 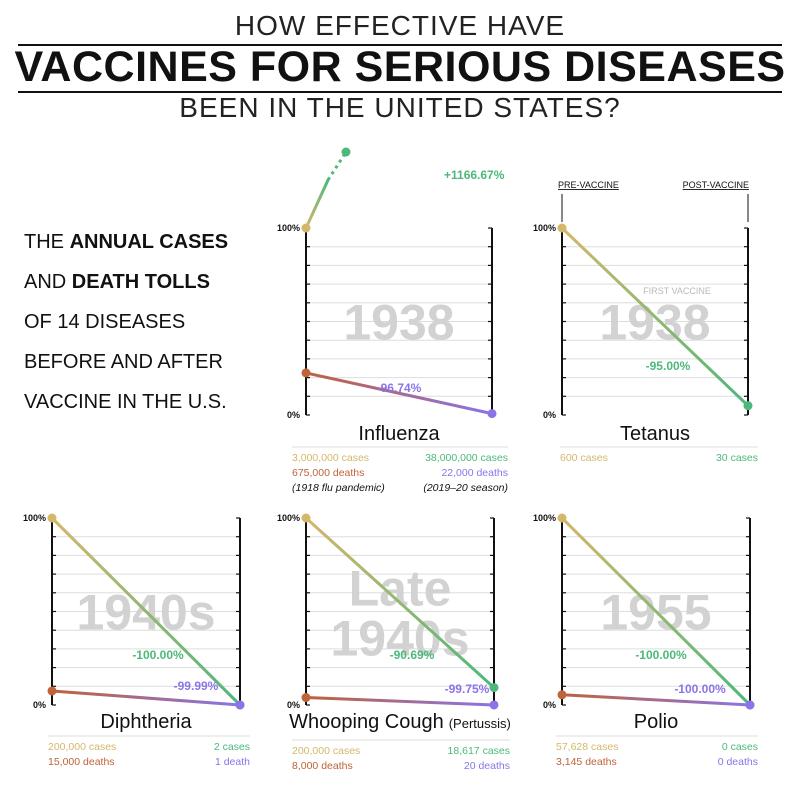 I want to click on first-vaccine-annotation: FIRST VACCINE, so click(x=677, y=291).